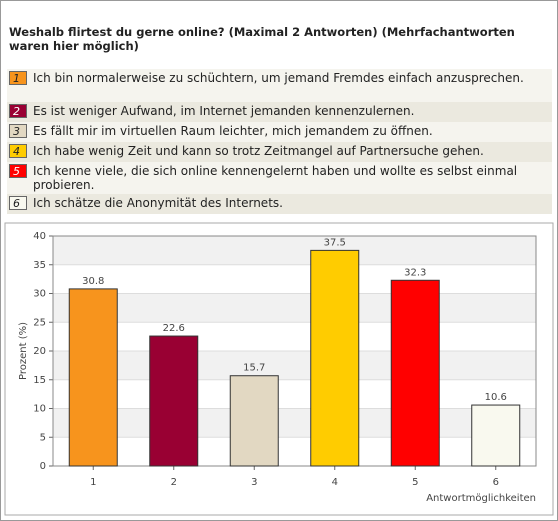  I want to click on x-tick-label: 4, so click(335, 482).